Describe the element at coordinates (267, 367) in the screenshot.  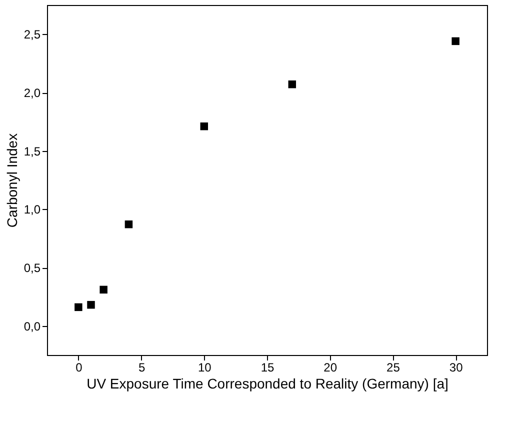
I see `x-tick-label: 15` at that location.